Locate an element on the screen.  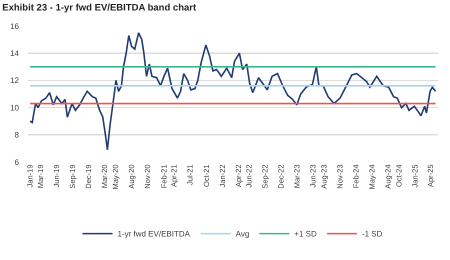
y-tick-label: 12 is located at coordinates (15, 81).